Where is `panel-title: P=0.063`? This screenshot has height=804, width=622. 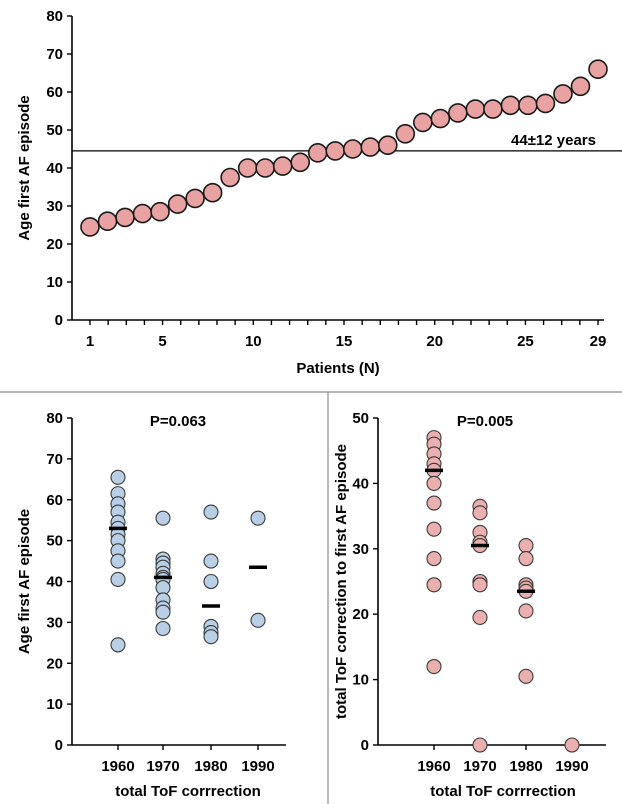
panel-title: P=0.063 is located at coordinates (178, 421).